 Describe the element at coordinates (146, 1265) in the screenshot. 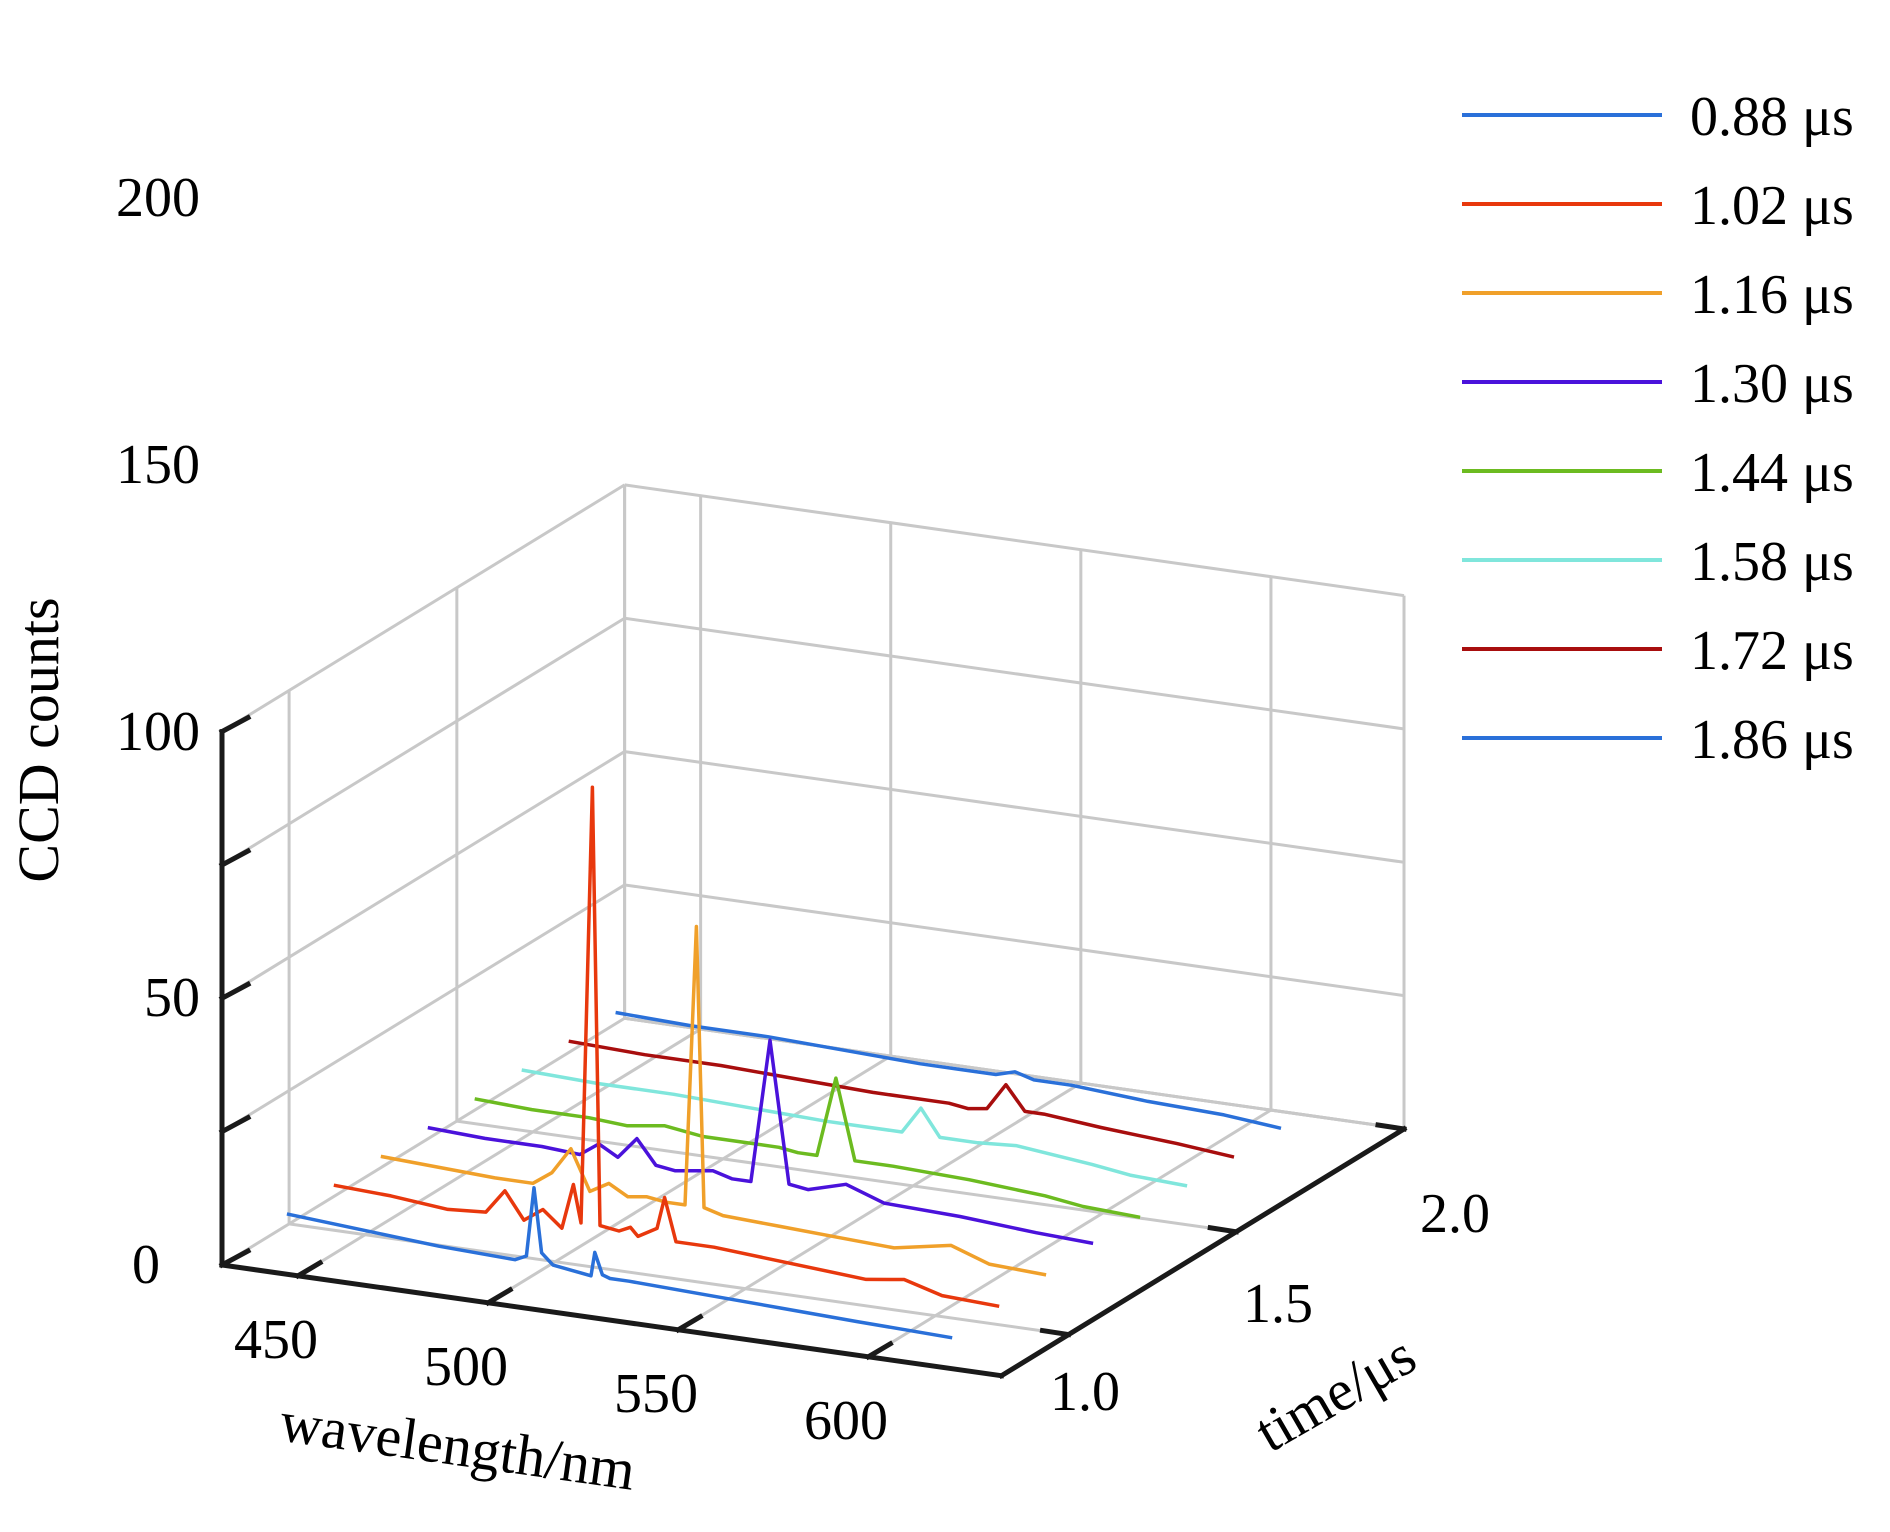

I see `z-tick-label: 0` at that location.